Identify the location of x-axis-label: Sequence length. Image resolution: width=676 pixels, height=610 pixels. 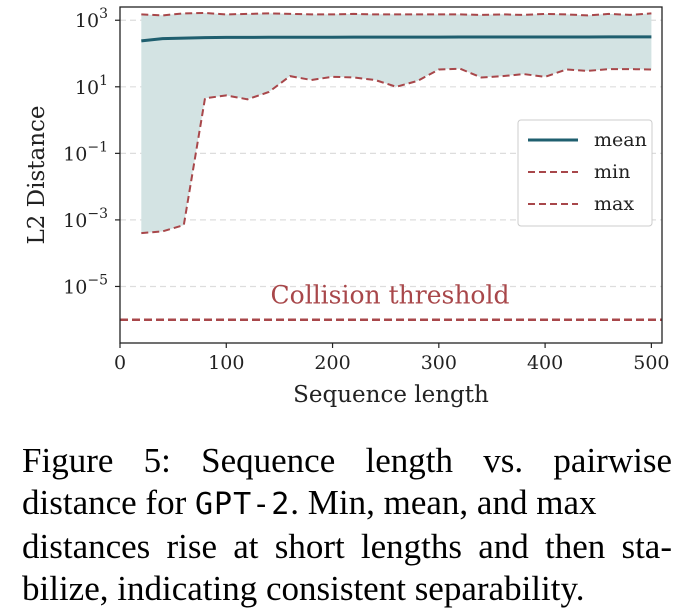
(391, 395).